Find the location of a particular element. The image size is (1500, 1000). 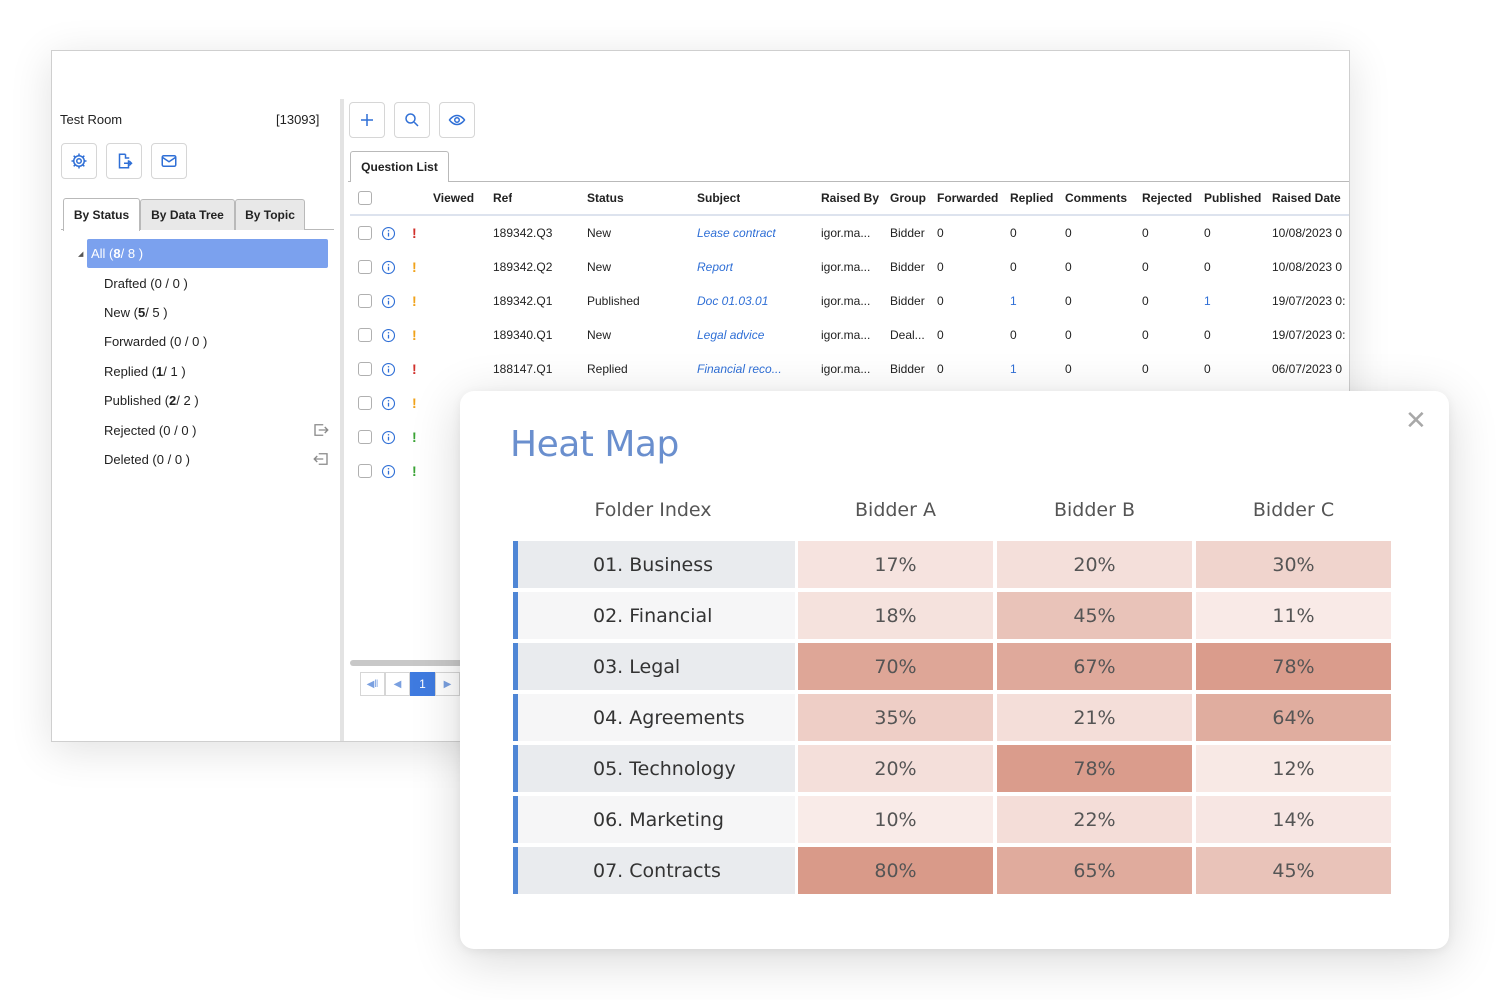

gear-icon is located at coordinates (79, 161).